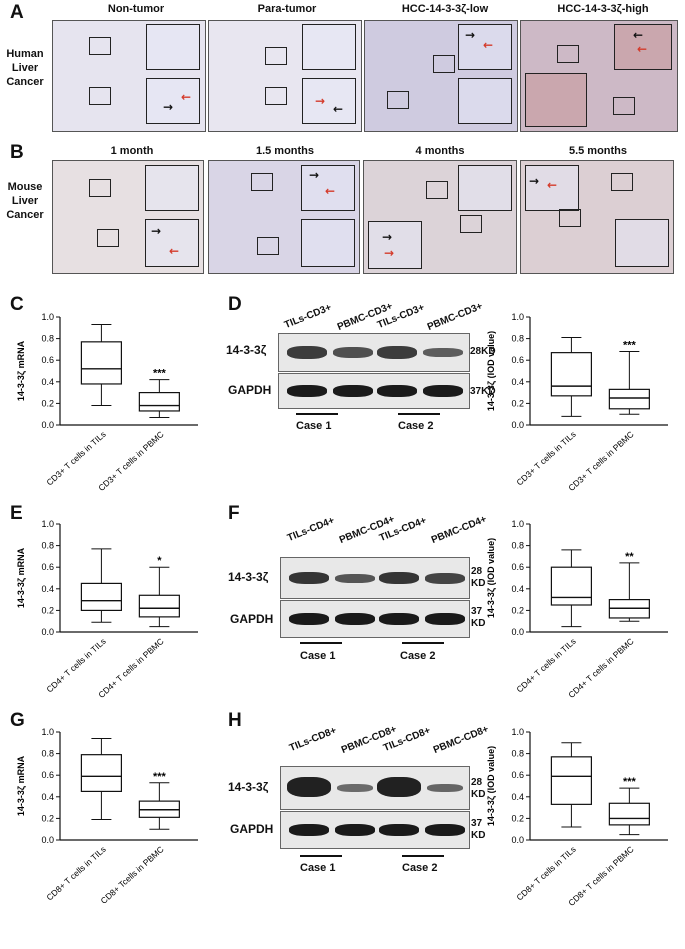 The image size is (685, 949). Describe the element at coordinates (235, 720) in the screenshot. I see `panel-label-h: H` at that location.